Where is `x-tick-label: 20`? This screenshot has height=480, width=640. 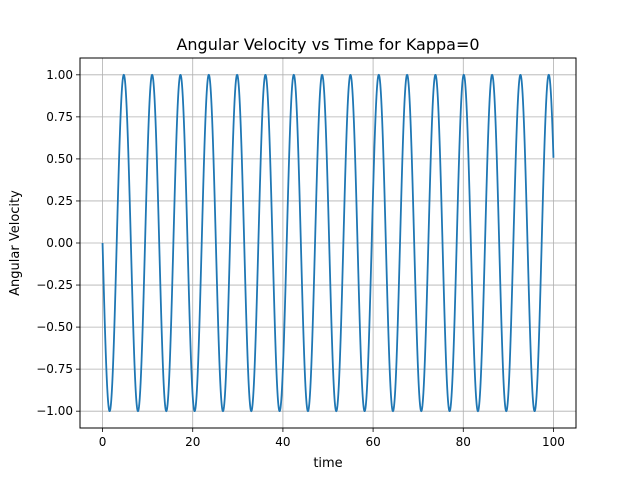 x-tick-label: 20 is located at coordinates (192, 442).